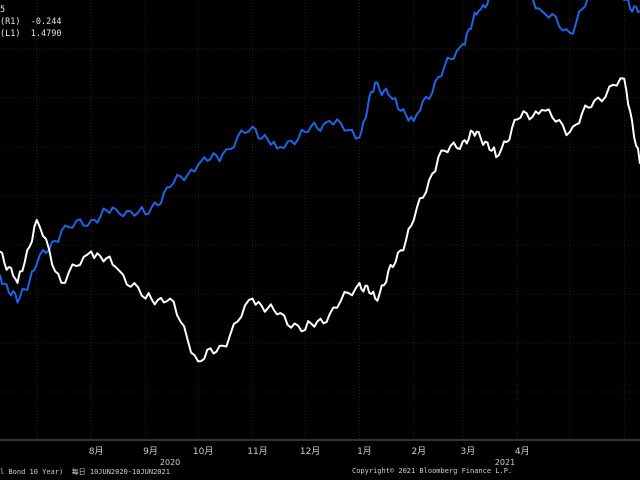  Describe the element at coordinates (468, 451) in the screenshot. I see `x-tick-label: 3月` at that location.